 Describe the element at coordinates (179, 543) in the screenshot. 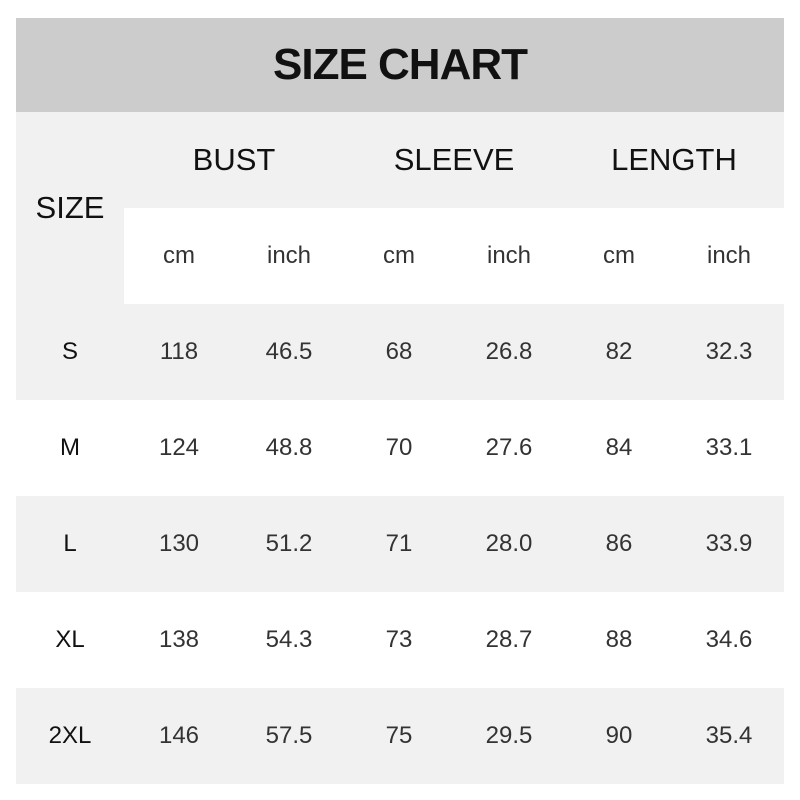

I see `table-cell: 130` at that location.